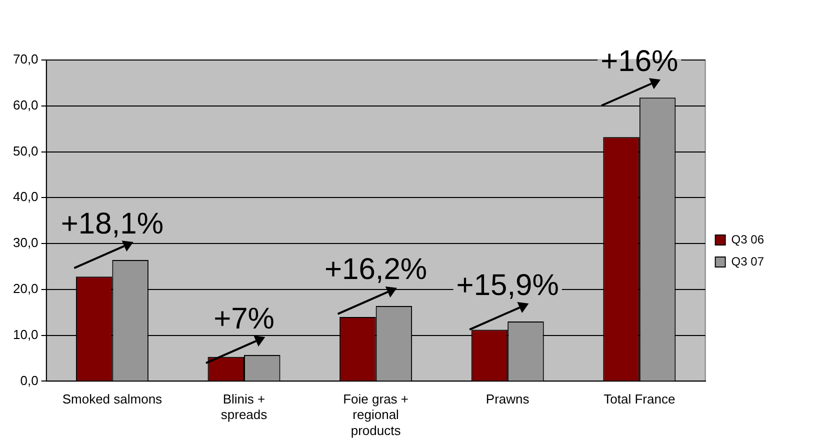 Image resolution: width=814 pixels, height=442 pixels. I want to click on y-tick-label: 20,0, so click(25, 288).